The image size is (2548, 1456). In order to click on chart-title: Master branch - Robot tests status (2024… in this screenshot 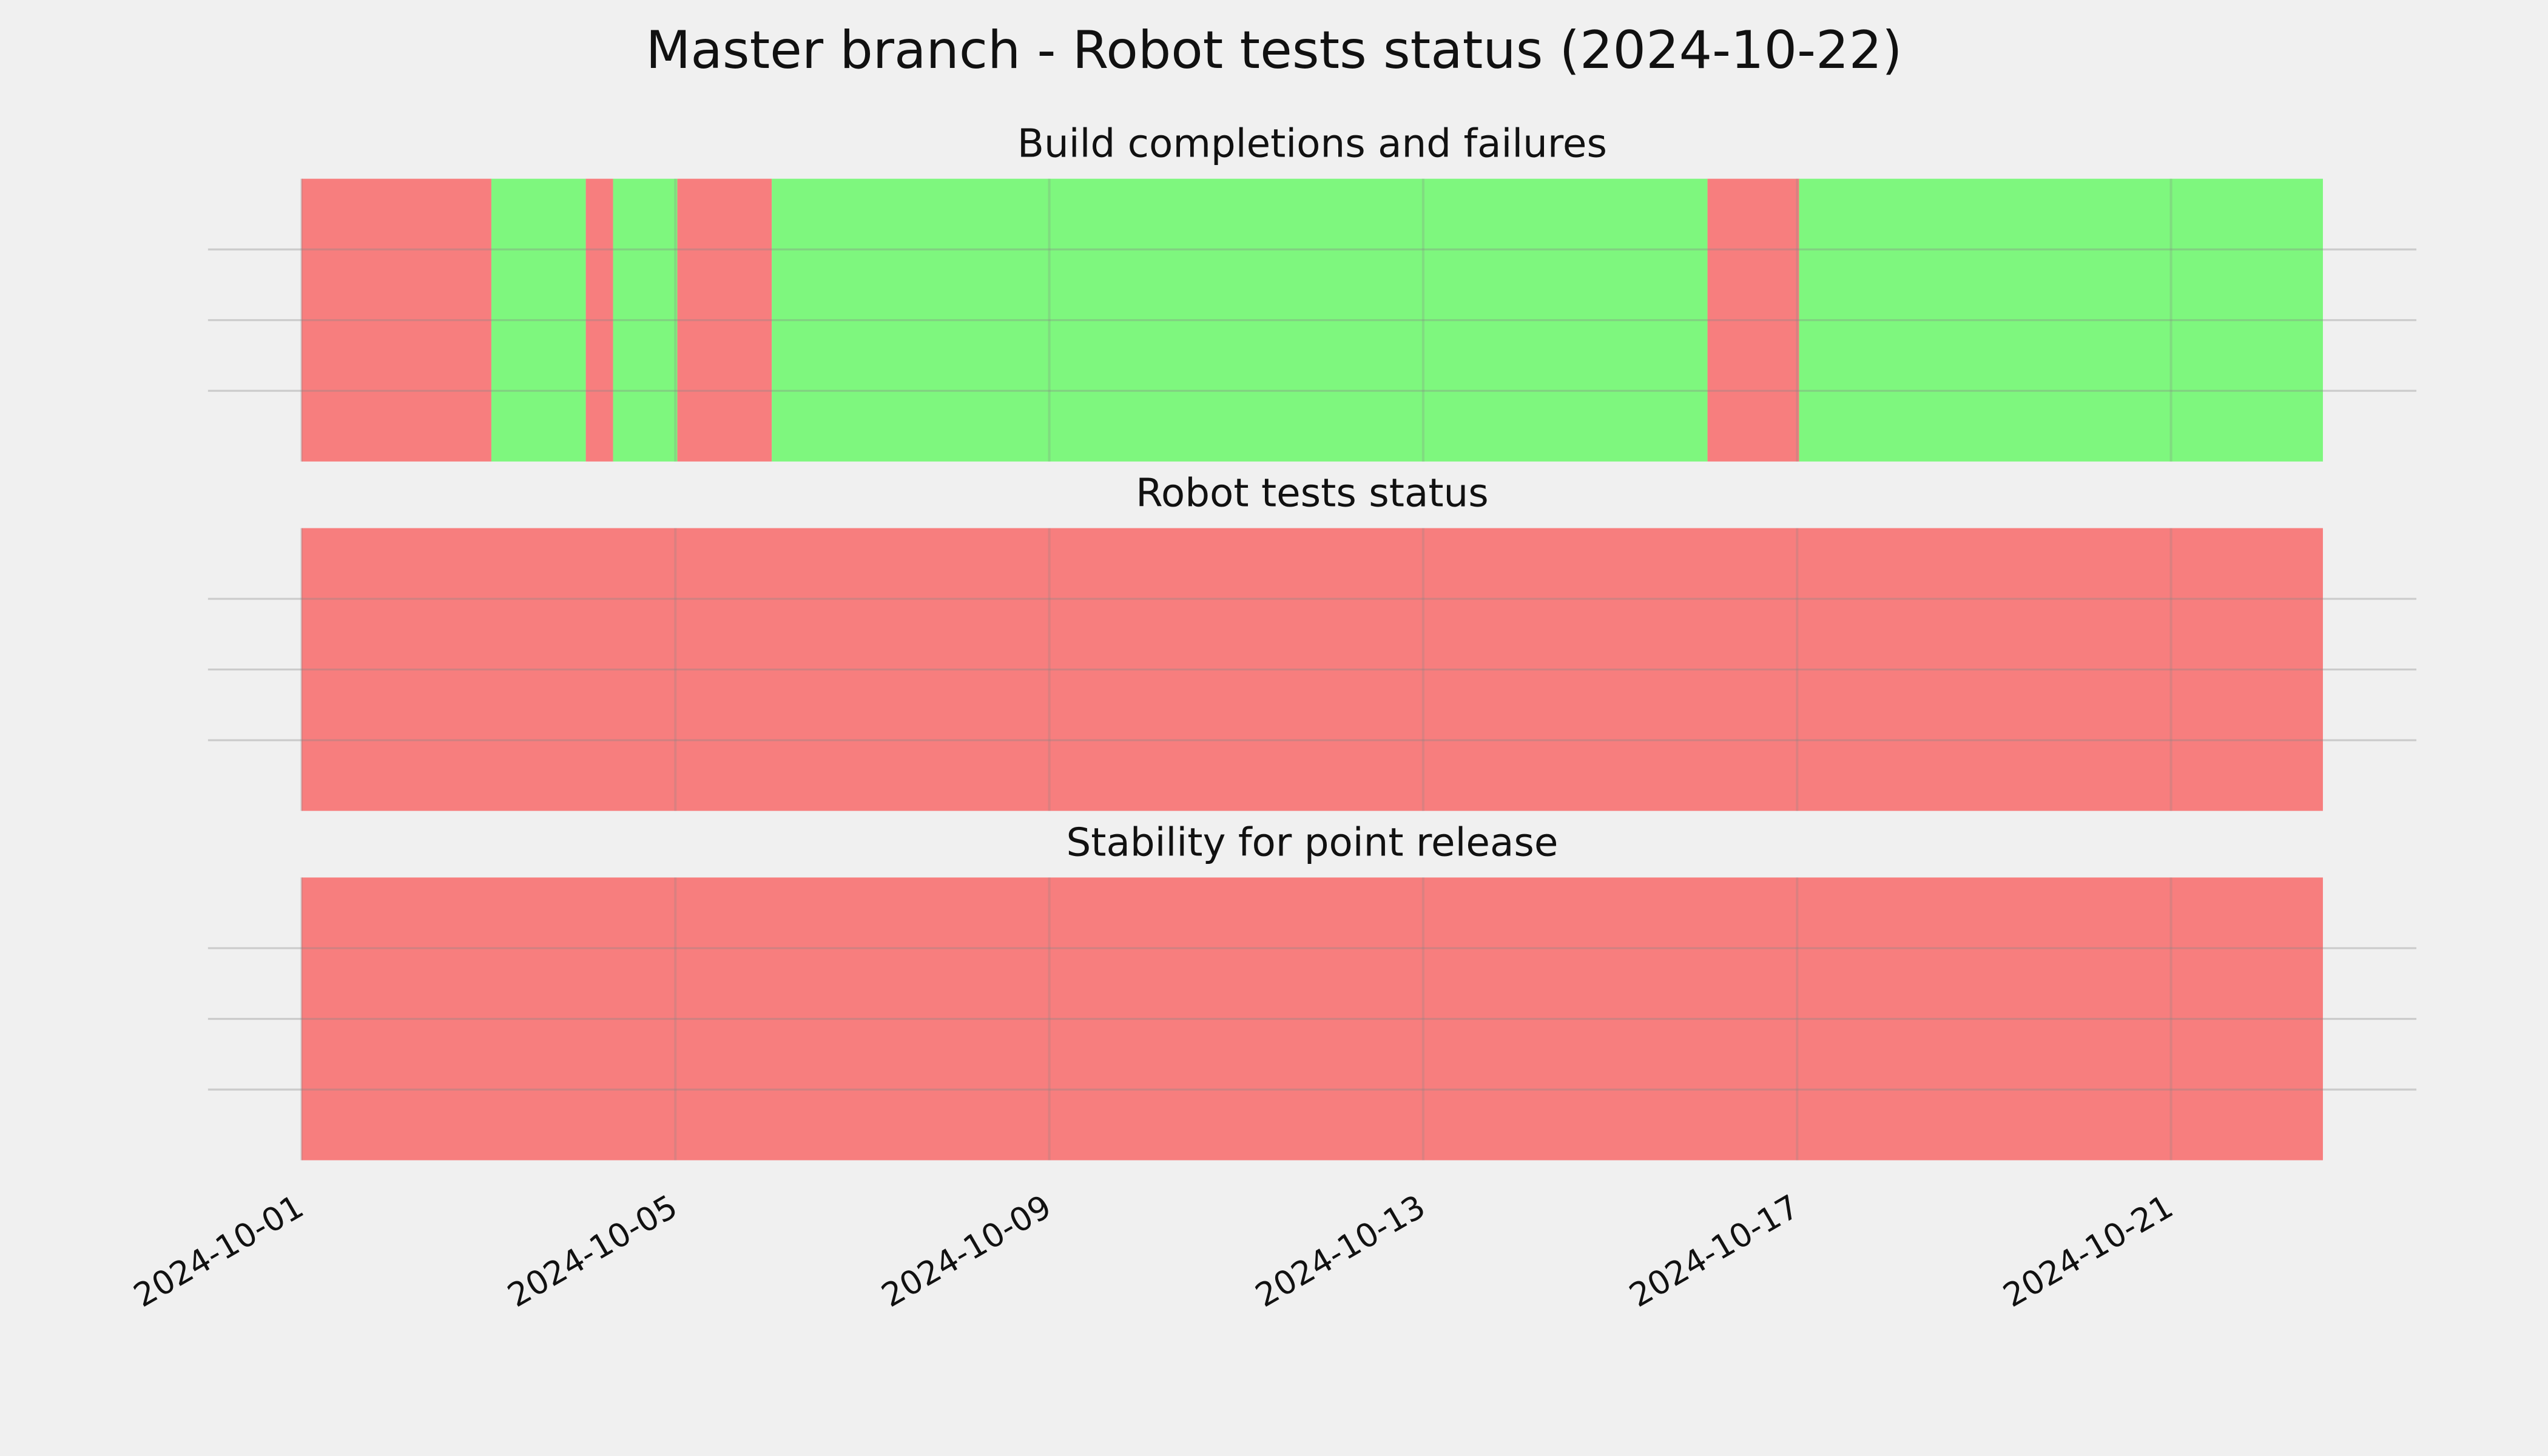, I will do `click(1273, 50)`.